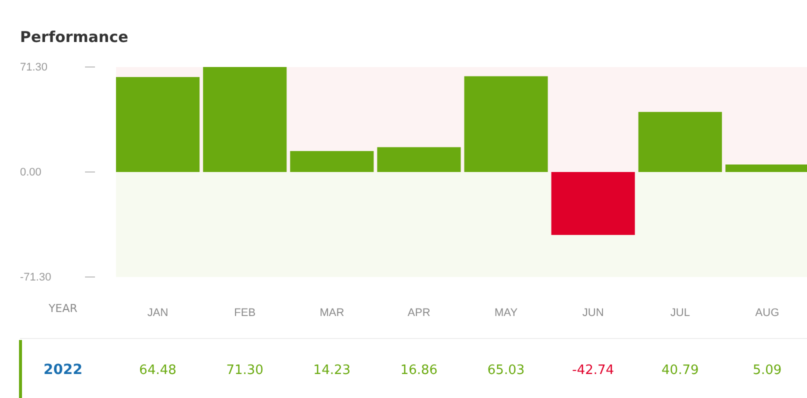 The image size is (807, 398). Describe the element at coordinates (74, 37) in the screenshot. I see `chart-title: Performance` at that location.